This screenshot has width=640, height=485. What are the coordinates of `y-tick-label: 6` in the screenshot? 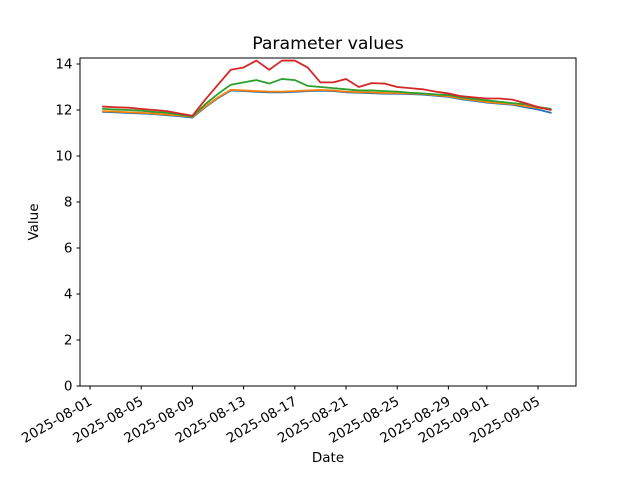 It's located at (68, 249).